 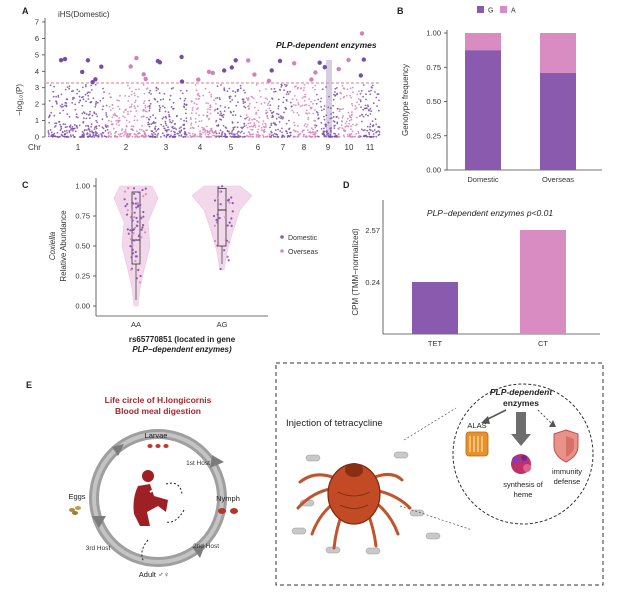 I want to click on heme-molecule-icon, so click(x=521, y=464).